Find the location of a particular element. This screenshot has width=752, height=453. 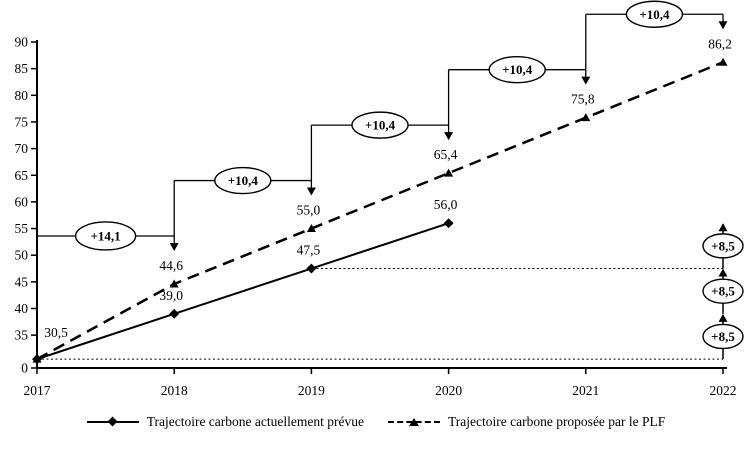

value-label: 56,0 is located at coordinates (446, 204).